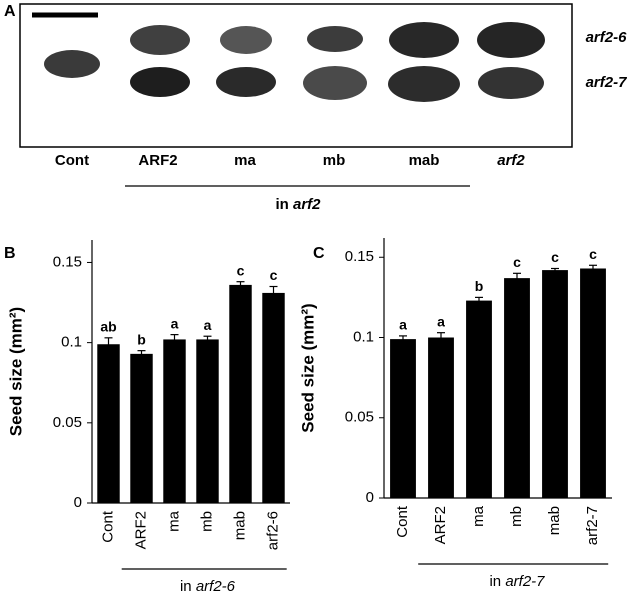  What do you see at coordinates (592, 525) in the screenshot?
I see `x-tick-label: arf2-7` at bounding box center [592, 525].